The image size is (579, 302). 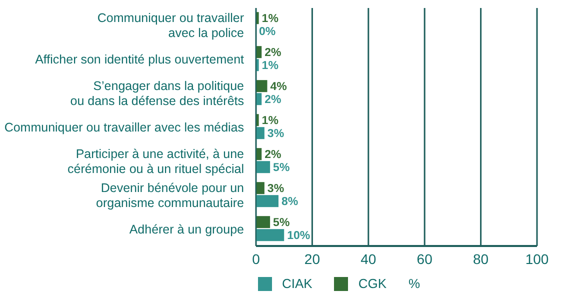 I want to click on y-tick-label: Communiquer ou travailler avec les médias, so click(x=124, y=127).